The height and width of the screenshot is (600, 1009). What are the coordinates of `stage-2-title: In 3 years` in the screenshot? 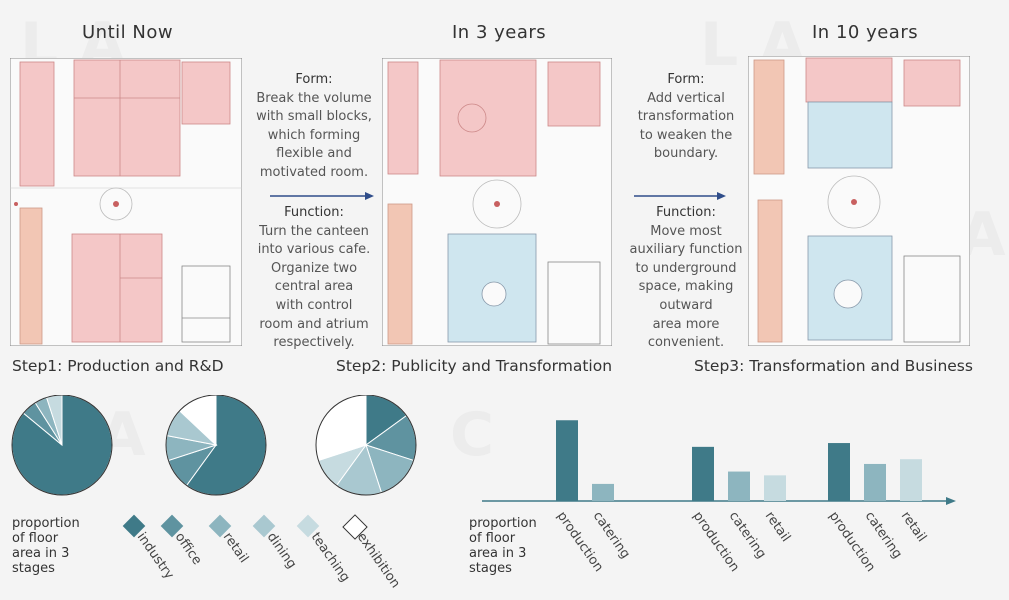 It's located at (499, 32).